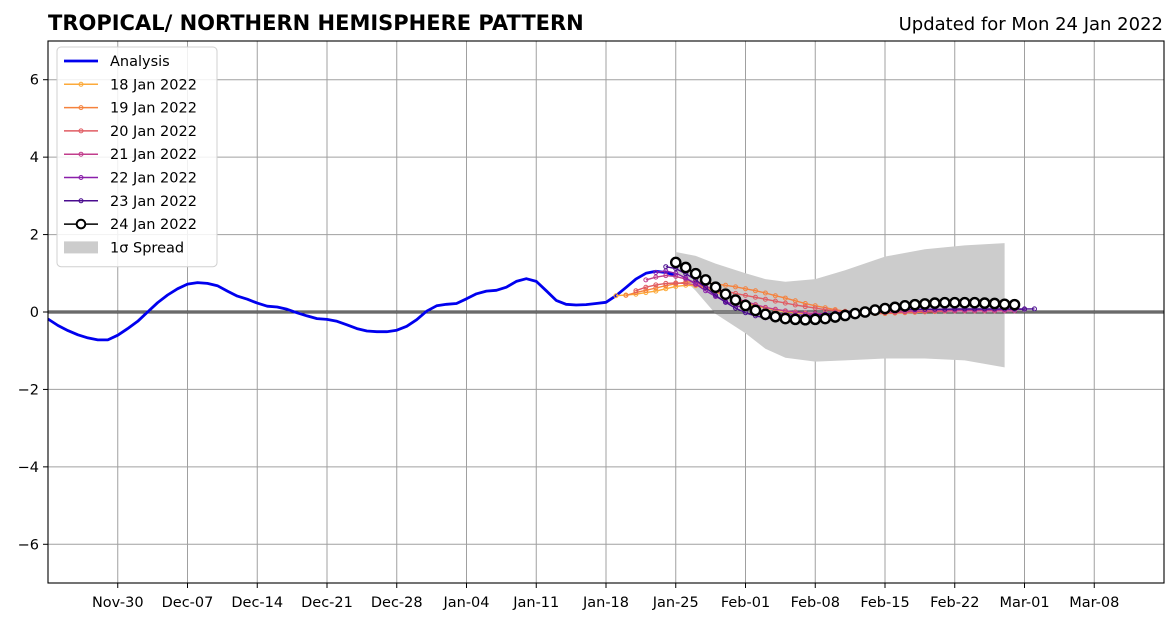 The width and height of the screenshot is (1176, 622). What do you see at coordinates (954, 603) in the screenshot?
I see `x-tick-label: Feb-22` at bounding box center [954, 603].